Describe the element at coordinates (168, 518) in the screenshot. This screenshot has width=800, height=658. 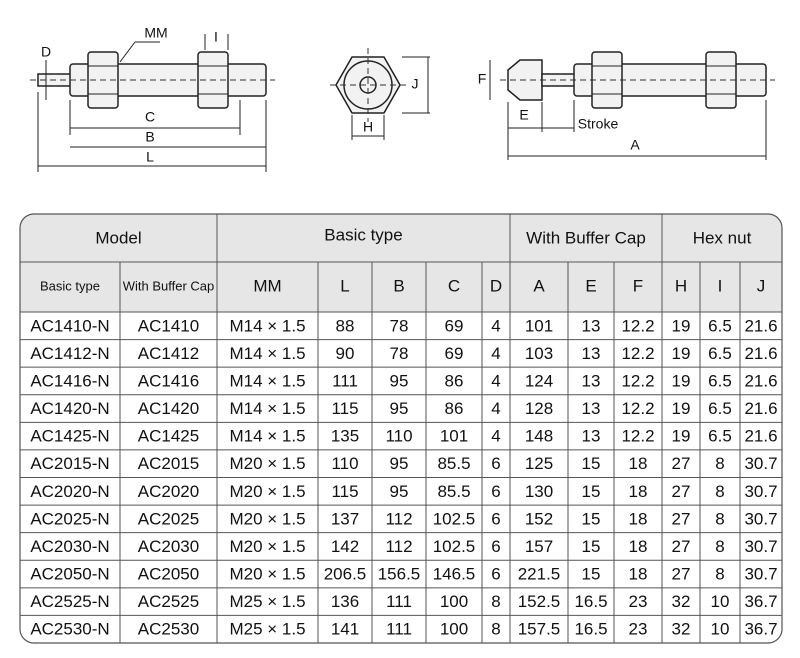
I see `table-cell: AC2025` at that location.